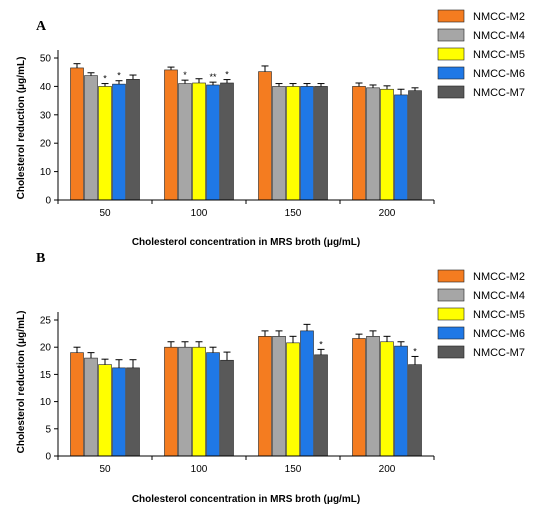  What do you see at coordinates (48, 429) in the screenshot?
I see `y-tick-label: 5` at bounding box center [48, 429].